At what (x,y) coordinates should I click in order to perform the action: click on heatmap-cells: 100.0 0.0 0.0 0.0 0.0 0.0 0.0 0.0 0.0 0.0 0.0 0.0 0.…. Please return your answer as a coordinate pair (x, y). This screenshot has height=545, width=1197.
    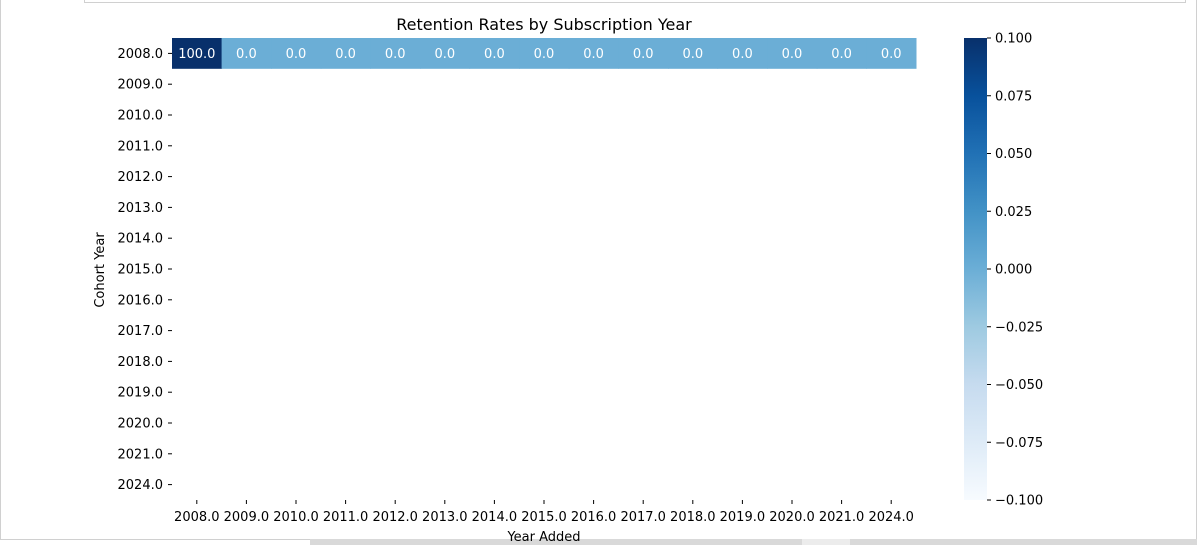
    Looking at the image, I should click on (544, 53).